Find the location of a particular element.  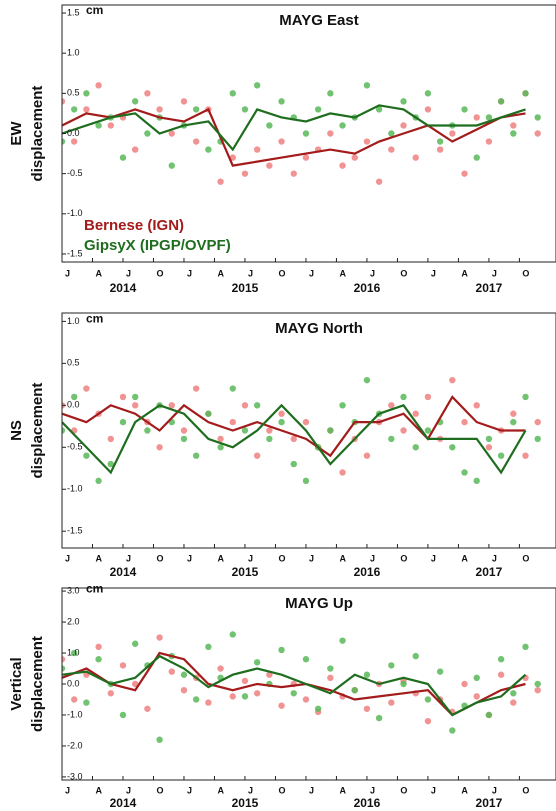

plot-area is located at coordinates (301, 430).